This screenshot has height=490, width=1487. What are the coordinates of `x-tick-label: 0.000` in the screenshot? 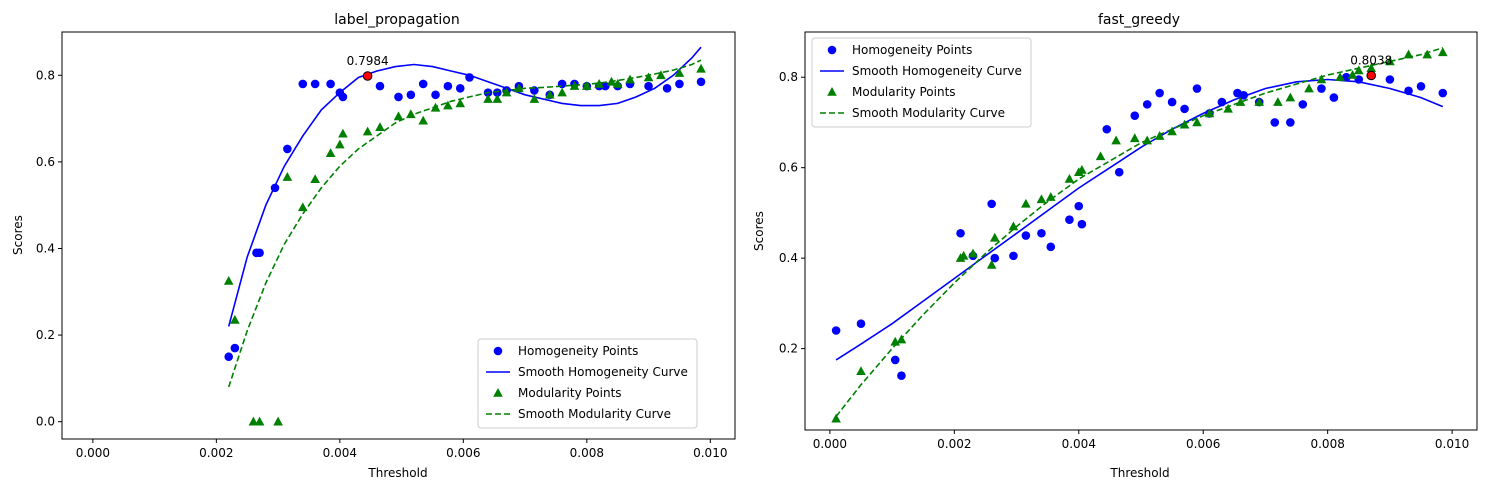 It's located at (93, 453).